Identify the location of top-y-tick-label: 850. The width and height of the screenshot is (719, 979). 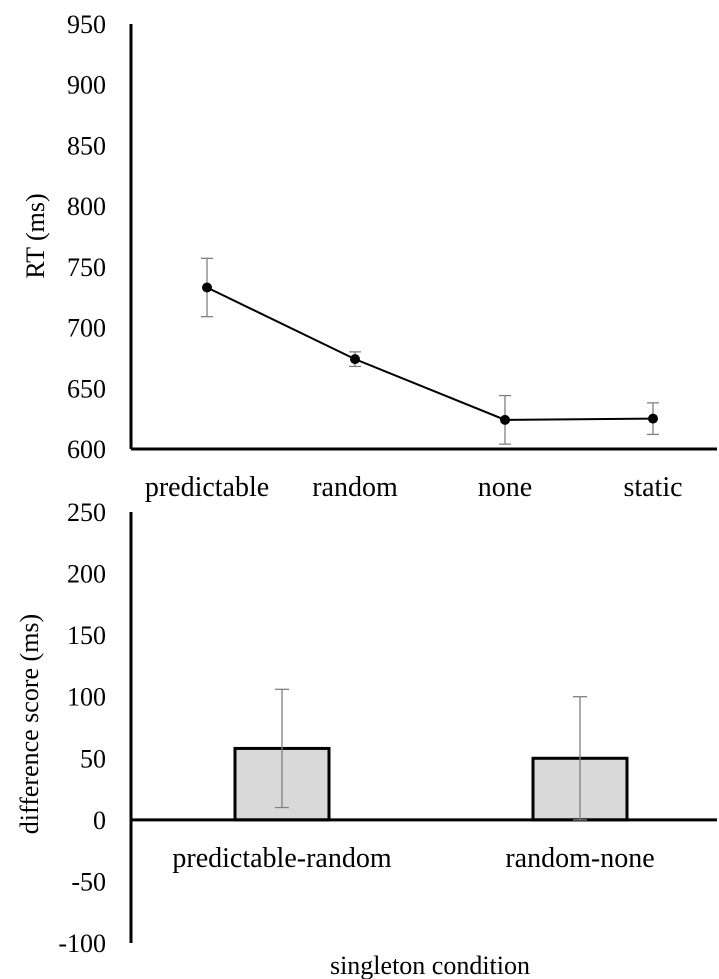
(86, 145).